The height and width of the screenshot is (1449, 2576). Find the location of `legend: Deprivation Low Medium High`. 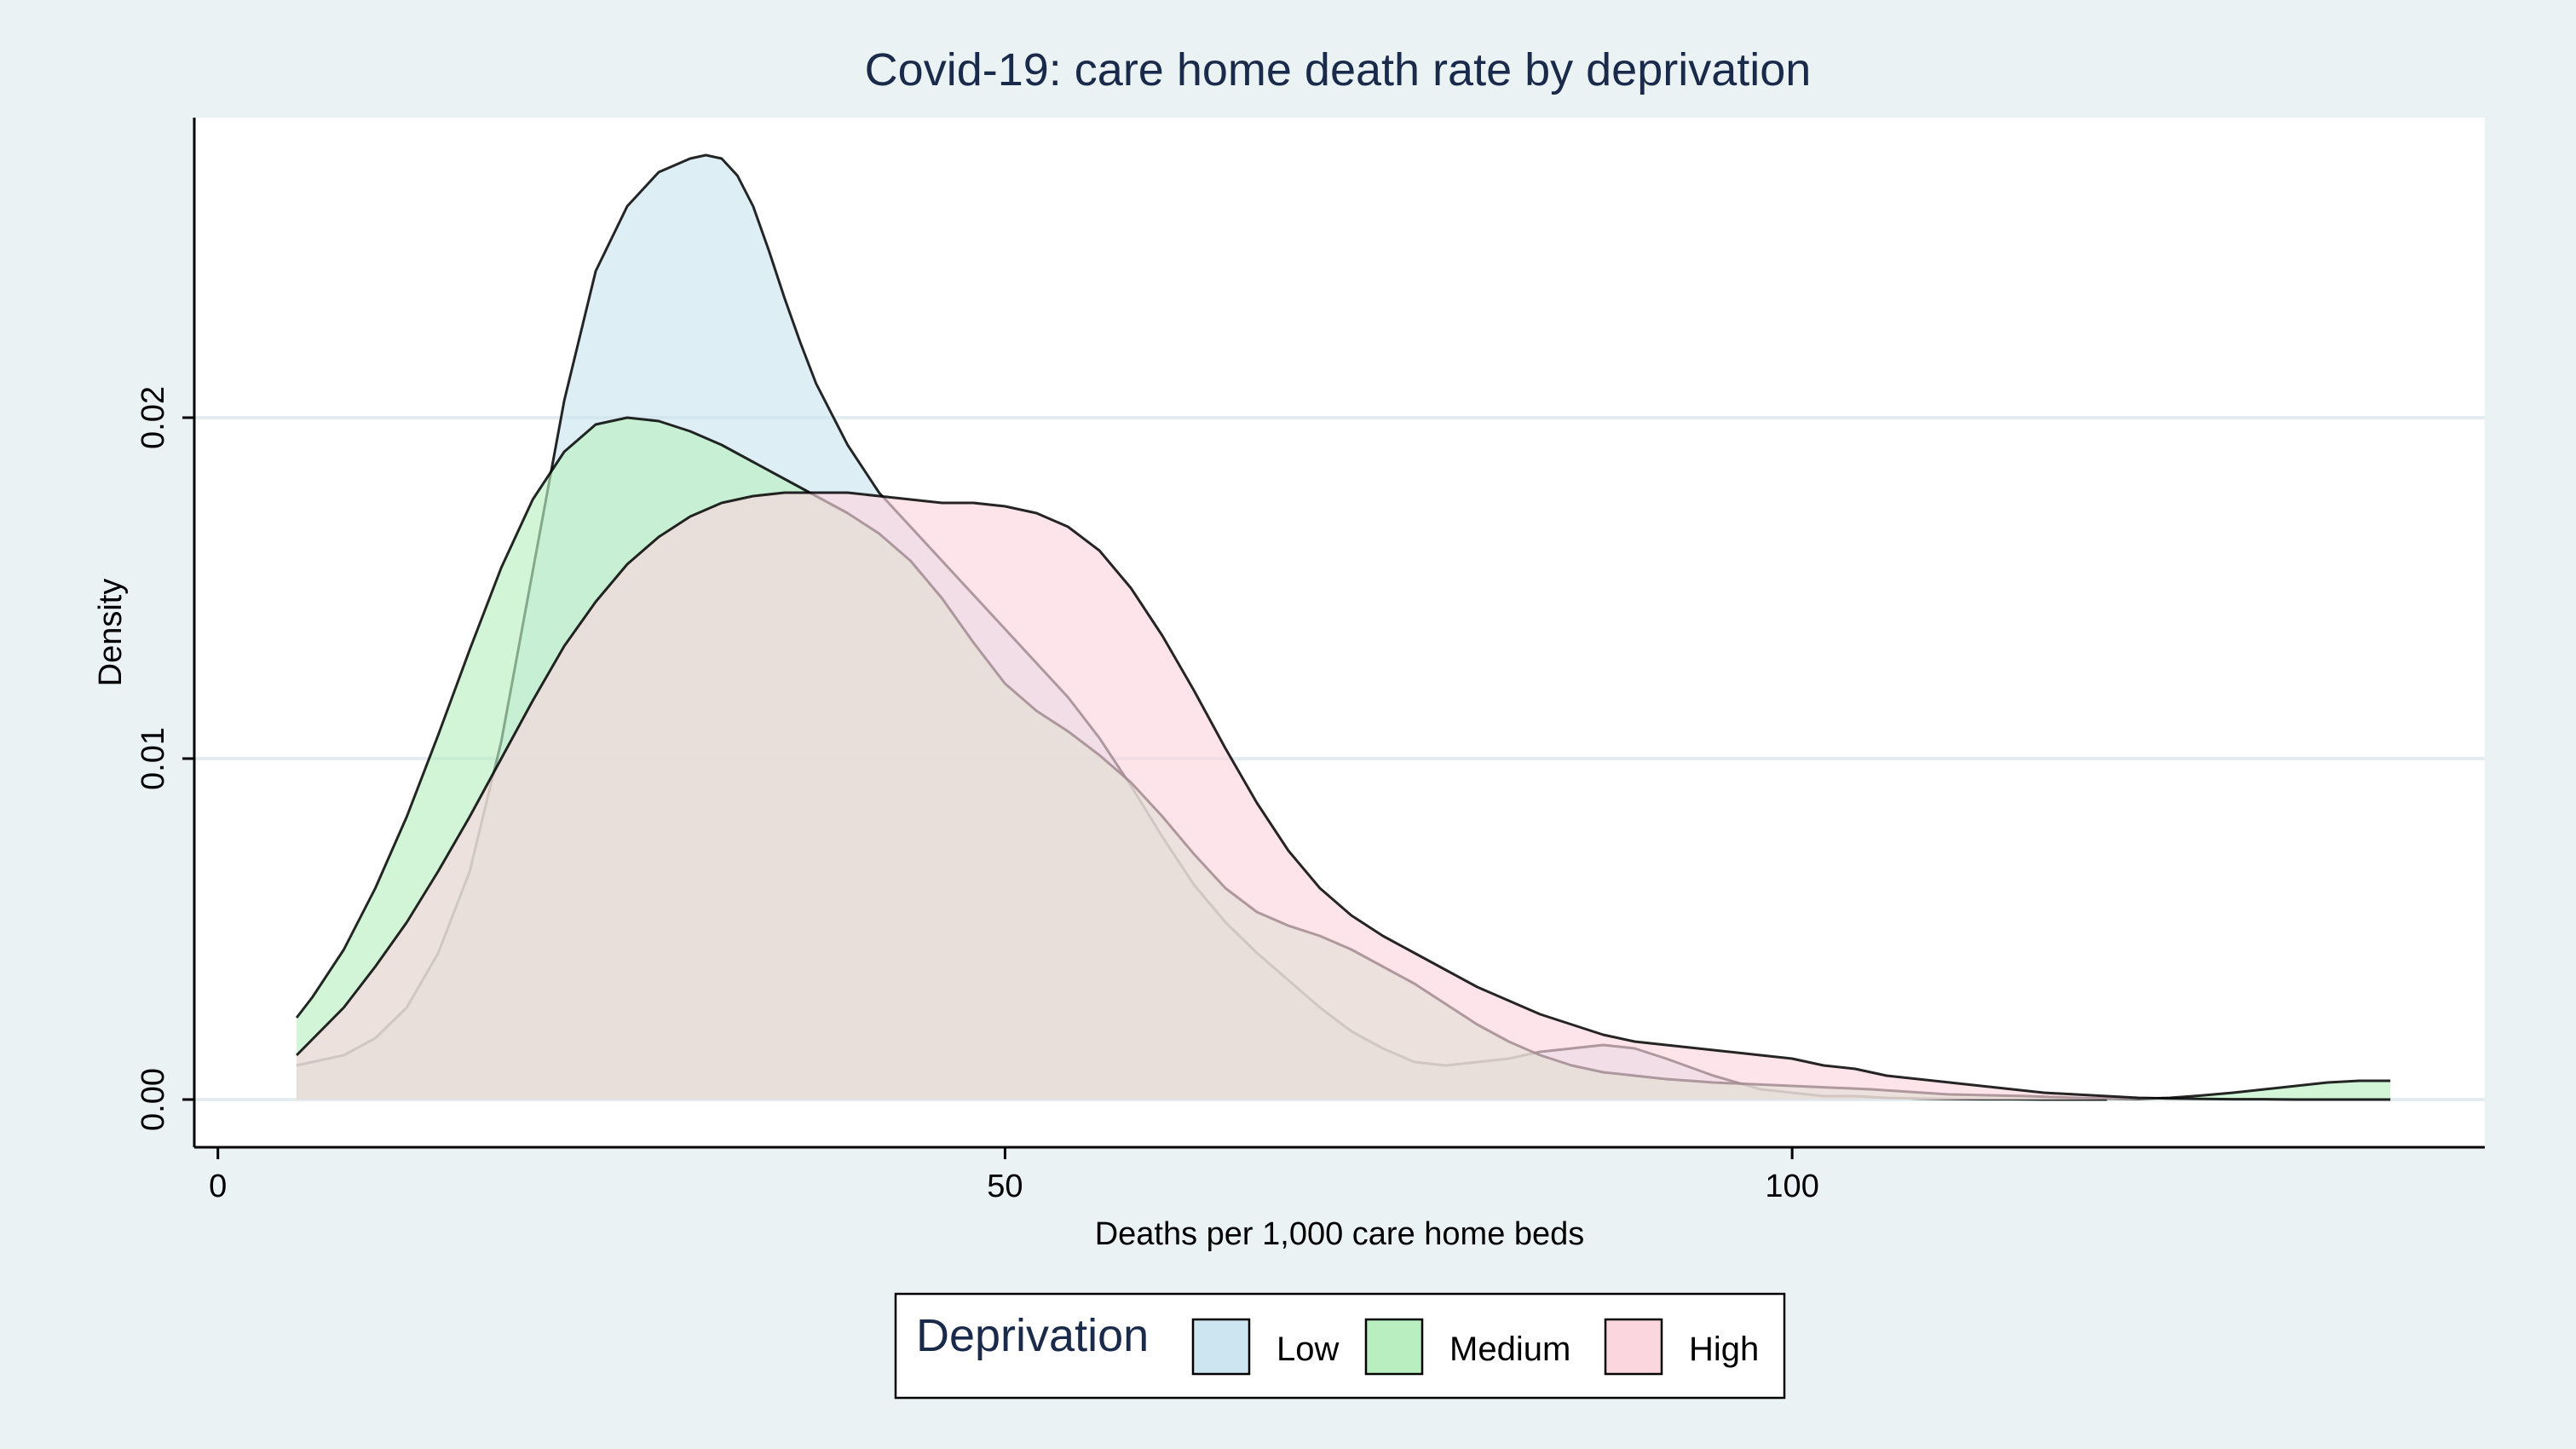

legend: Deprivation Low Medium High is located at coordinates (1340, 1346).